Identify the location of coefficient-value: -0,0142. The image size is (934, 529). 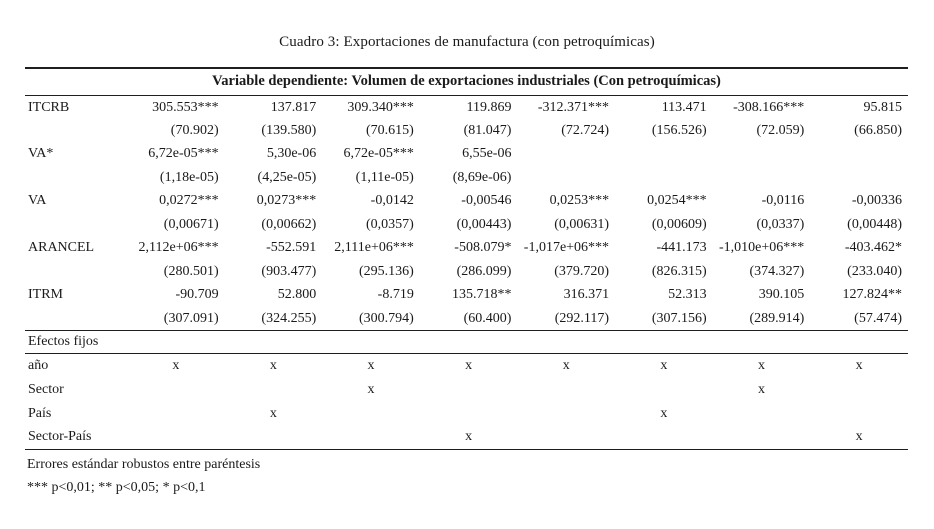
(392, 201).